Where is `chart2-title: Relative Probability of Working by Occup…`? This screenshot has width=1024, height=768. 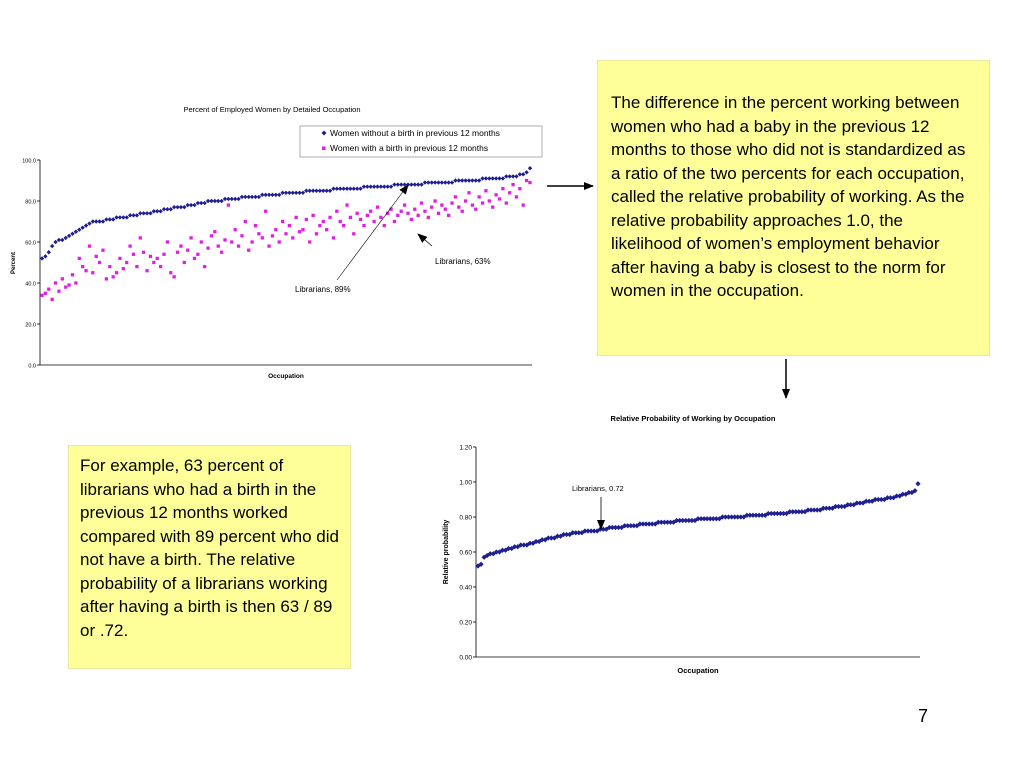 chart2-title: Relative Probability of Working by Occup… is located at coordinates (693, 418).